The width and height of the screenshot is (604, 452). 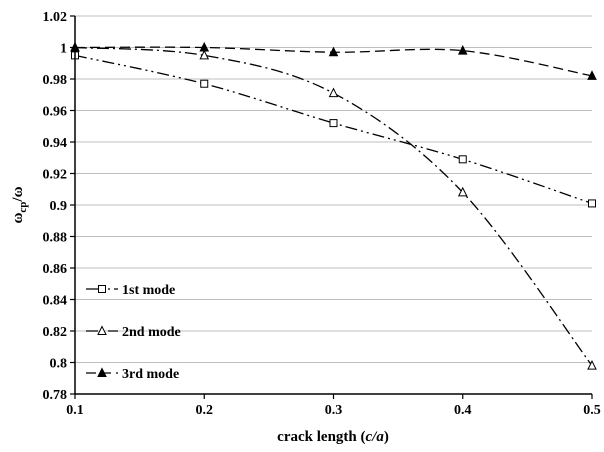 What do you see at coordinates (75, 410) in the screenshot?
I see `x-tick-label-0: 0.1` at bounding box center [75, 410].